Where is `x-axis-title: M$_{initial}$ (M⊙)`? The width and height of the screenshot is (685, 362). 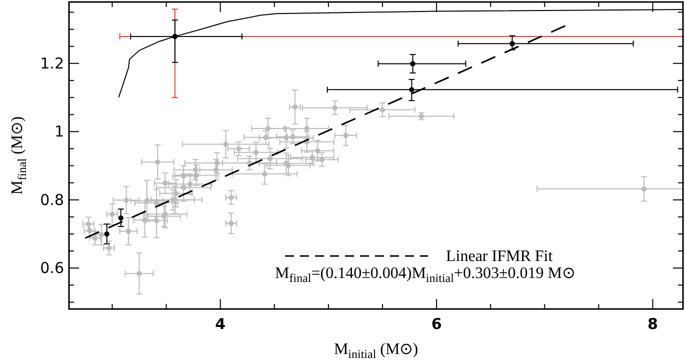 x-axis-title: M$_{initial}$ (M⊙) is located at coordinates (376, 351).